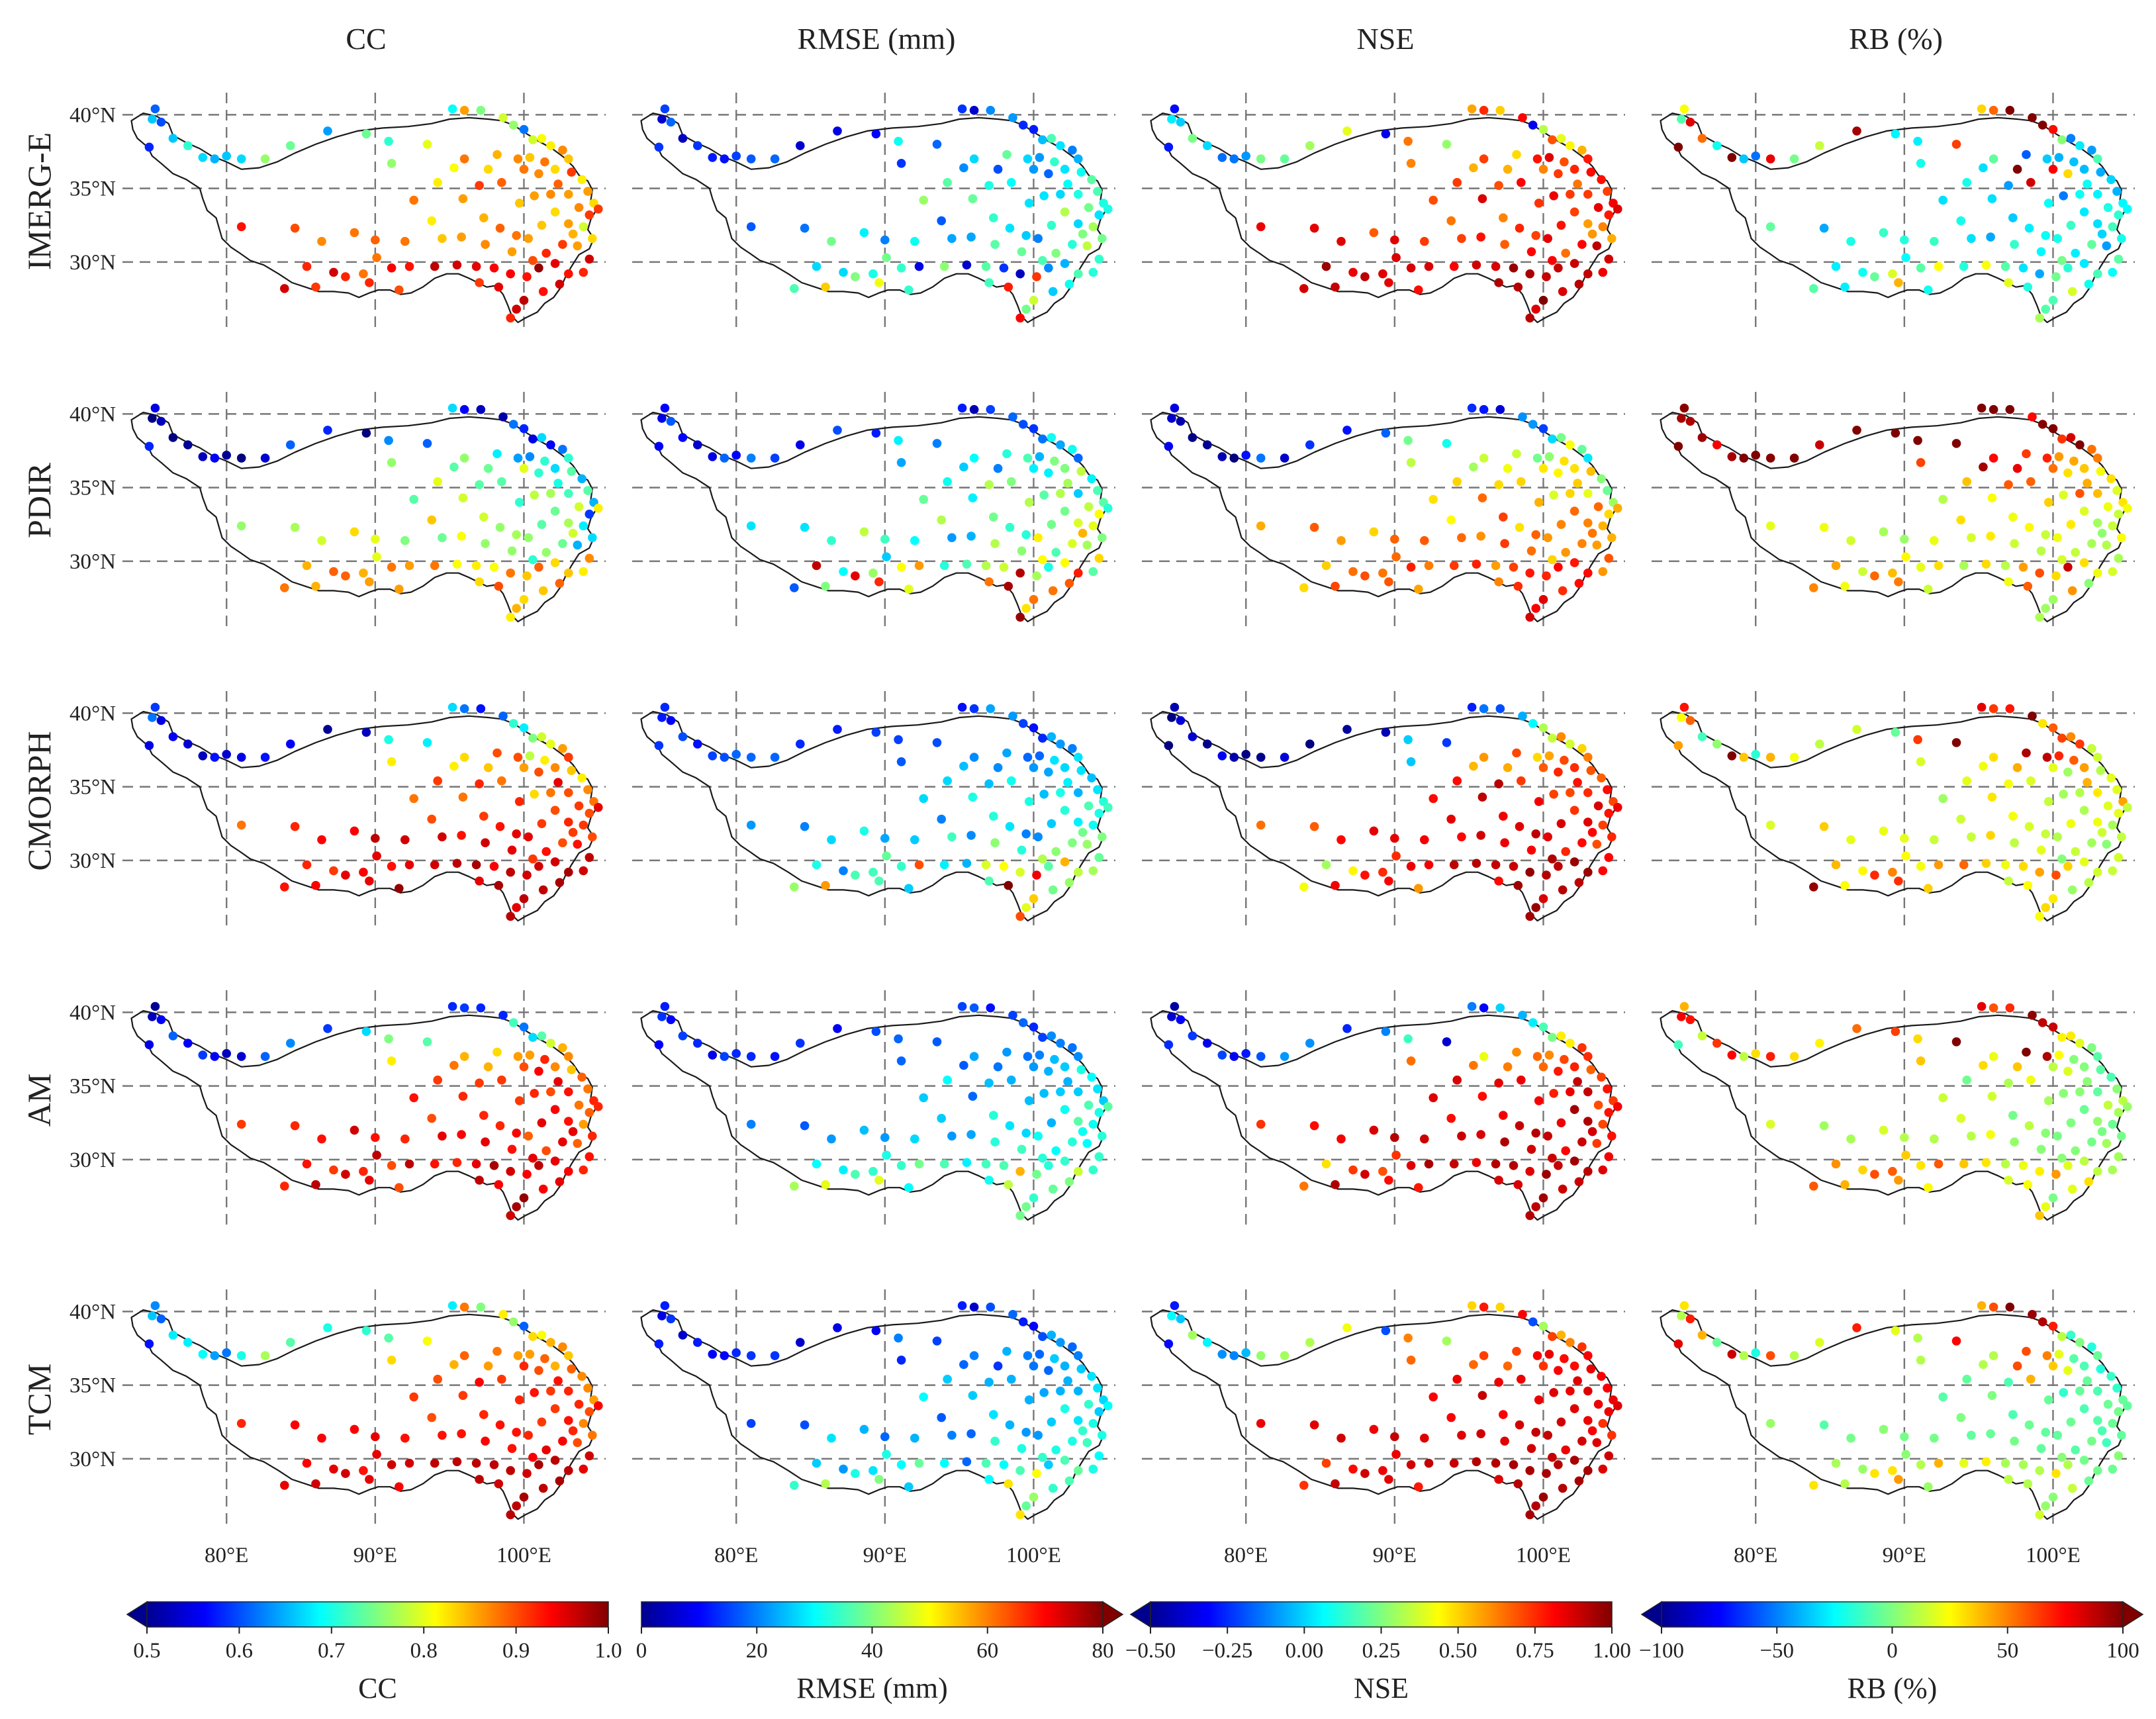  Describe the element at coordinates (93, 1160) in the screenshot. I see `lat-tick-label: 30°N` at that location.